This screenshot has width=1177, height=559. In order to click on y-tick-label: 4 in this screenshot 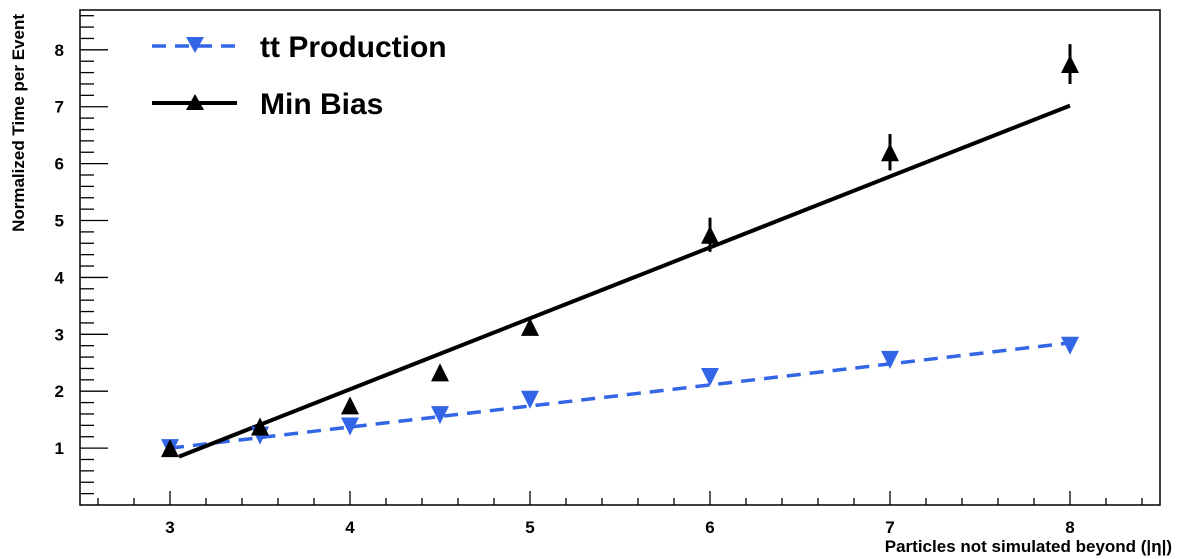, I will do `click(60, 277)`.